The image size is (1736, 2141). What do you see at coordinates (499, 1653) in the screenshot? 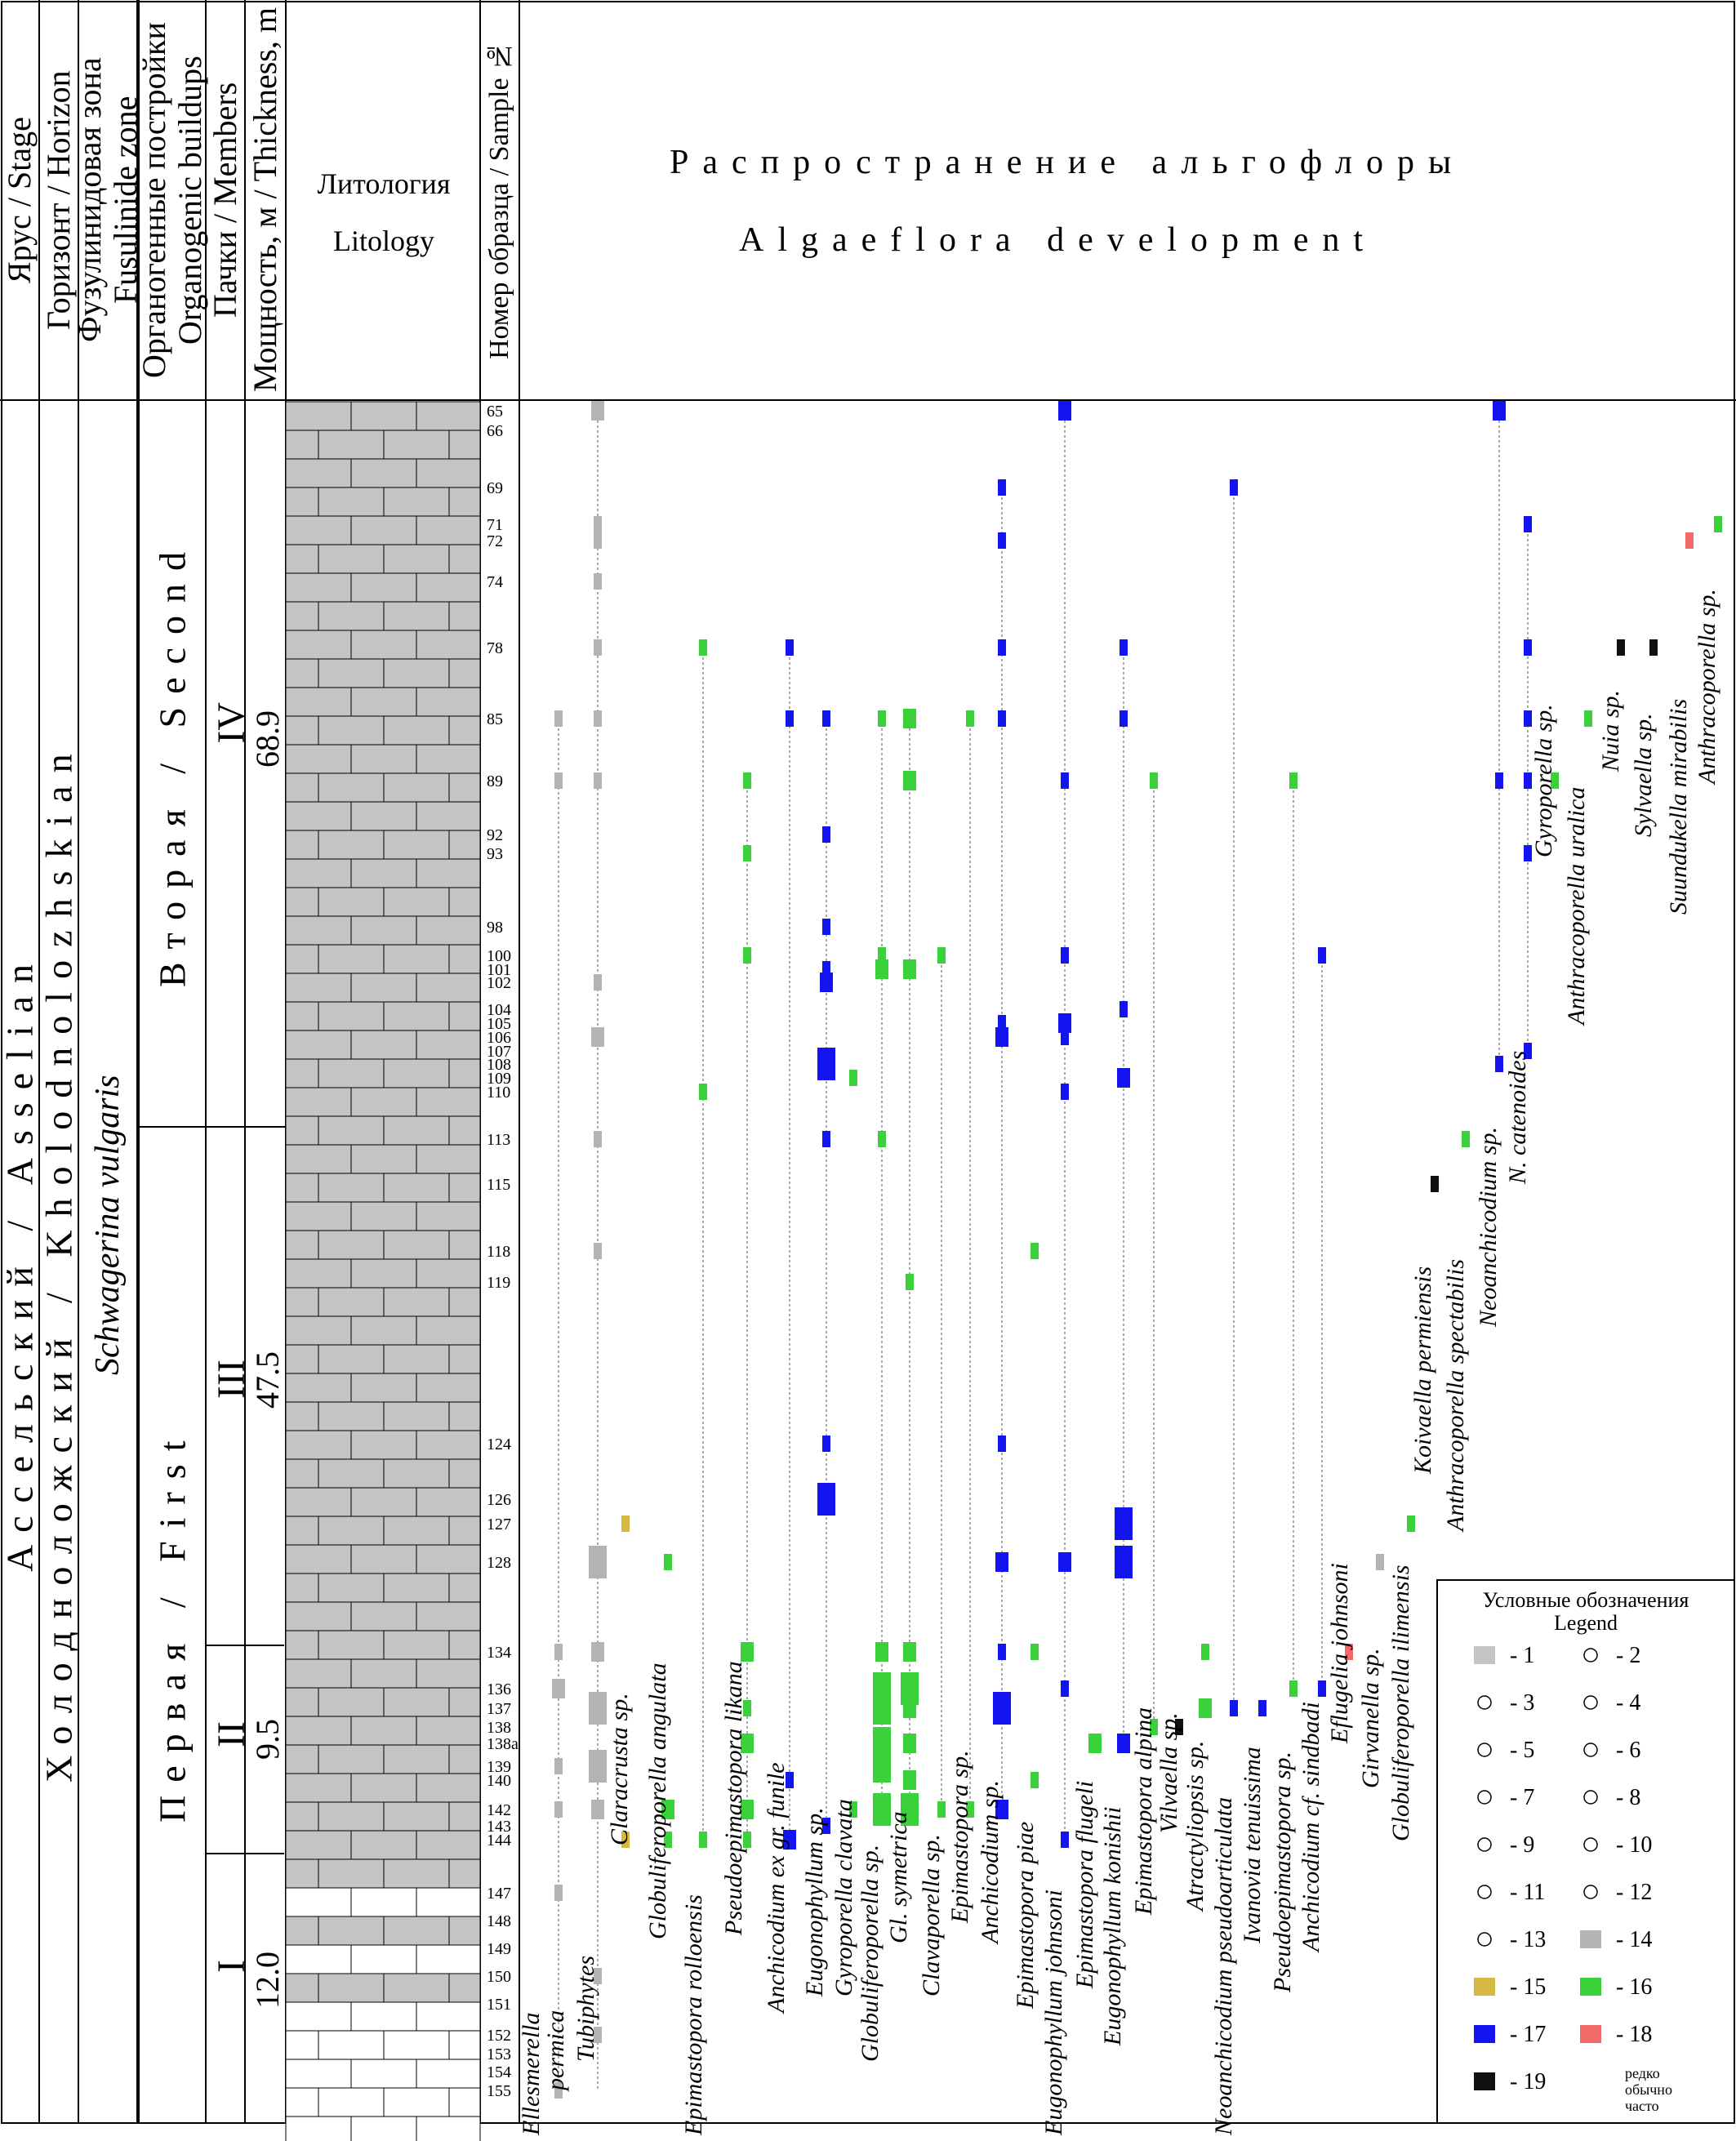
I see `sample-label: 134` at bounding box center [499, 1653].